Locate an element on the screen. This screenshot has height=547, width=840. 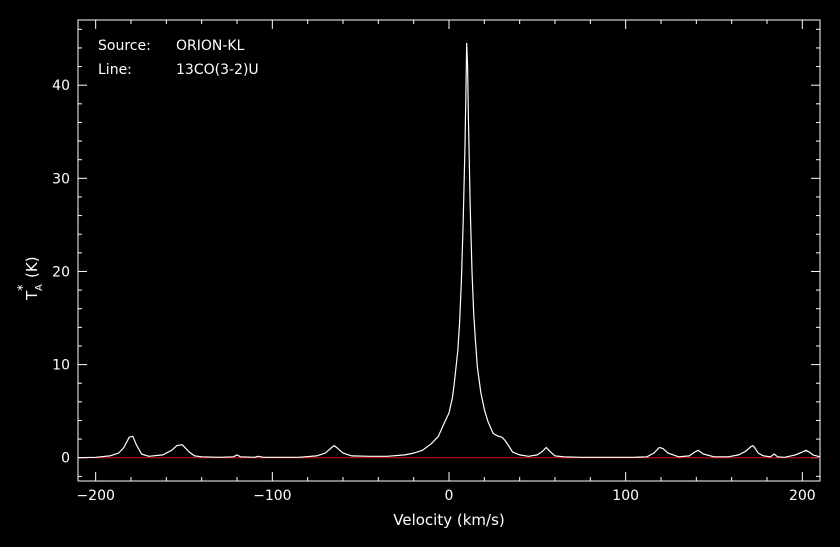
y-tick-label: 10 is located at coordinates (61, 366).